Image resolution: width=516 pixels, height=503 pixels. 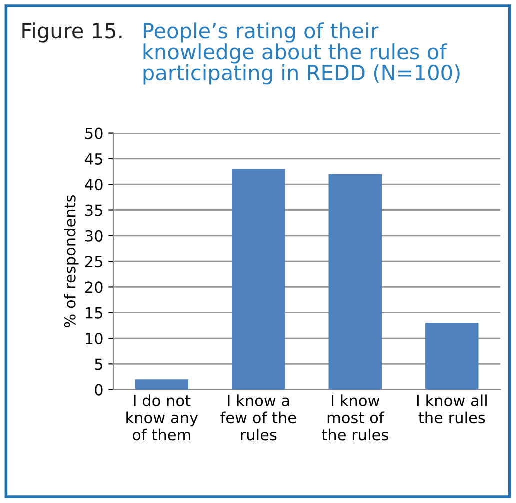 What do you see at coordinates (71, 261) in the screenshot?
I see `y-axis-title: % of respondents` at bounding box center [71, 261].